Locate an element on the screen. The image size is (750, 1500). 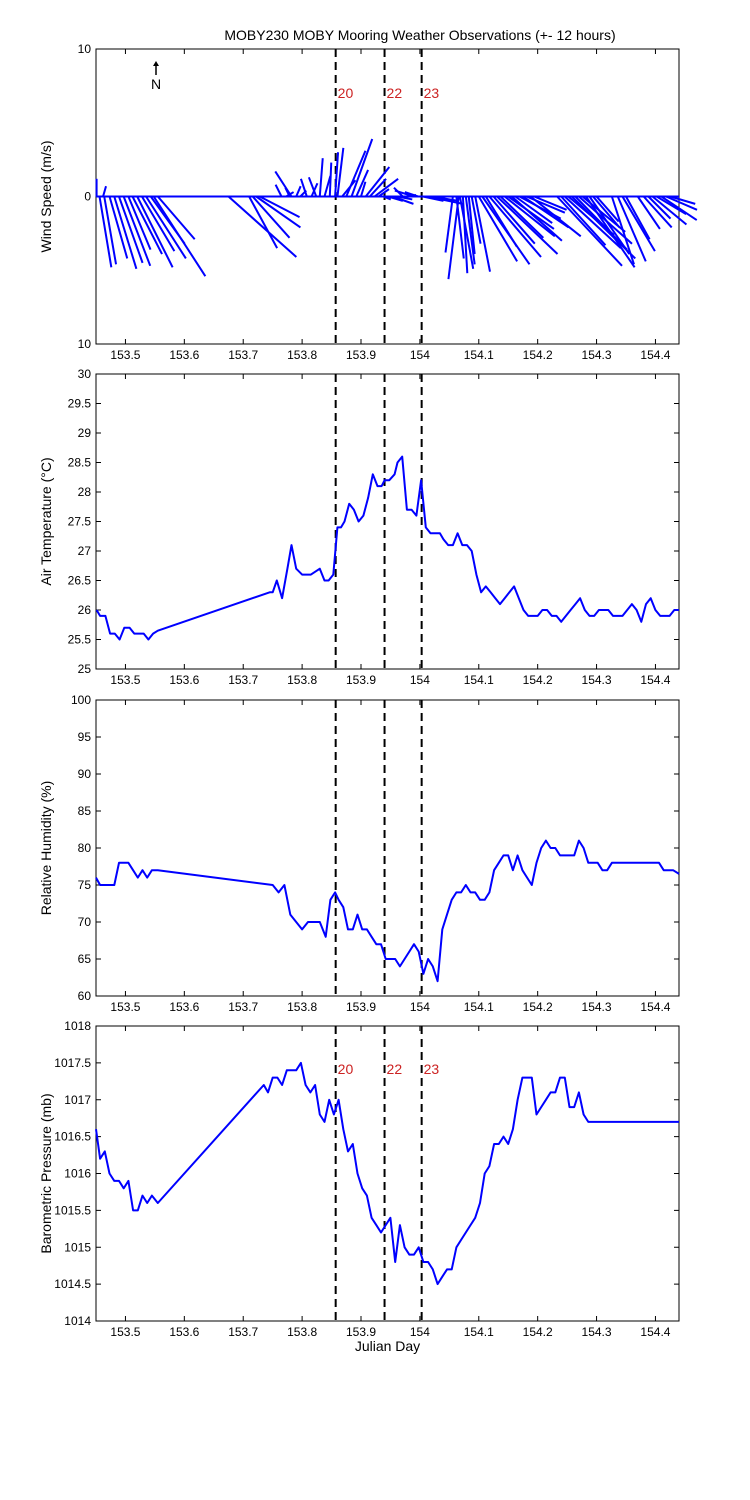
pressure-series-line is located at coordinates (387, 1173).